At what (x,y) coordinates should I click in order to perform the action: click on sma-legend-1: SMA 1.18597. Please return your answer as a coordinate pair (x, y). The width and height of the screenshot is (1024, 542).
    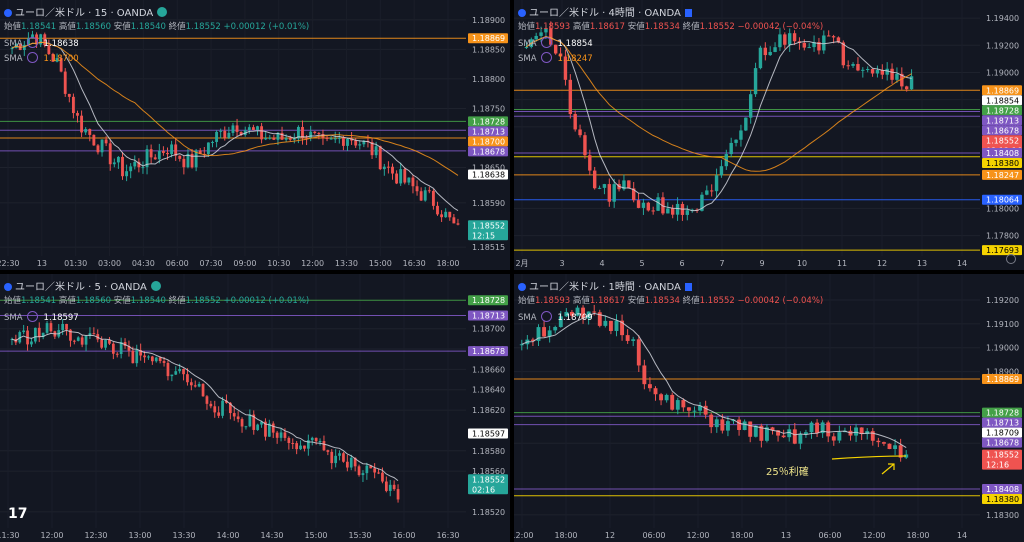
    Looking at the image, I should click on (41, 317).